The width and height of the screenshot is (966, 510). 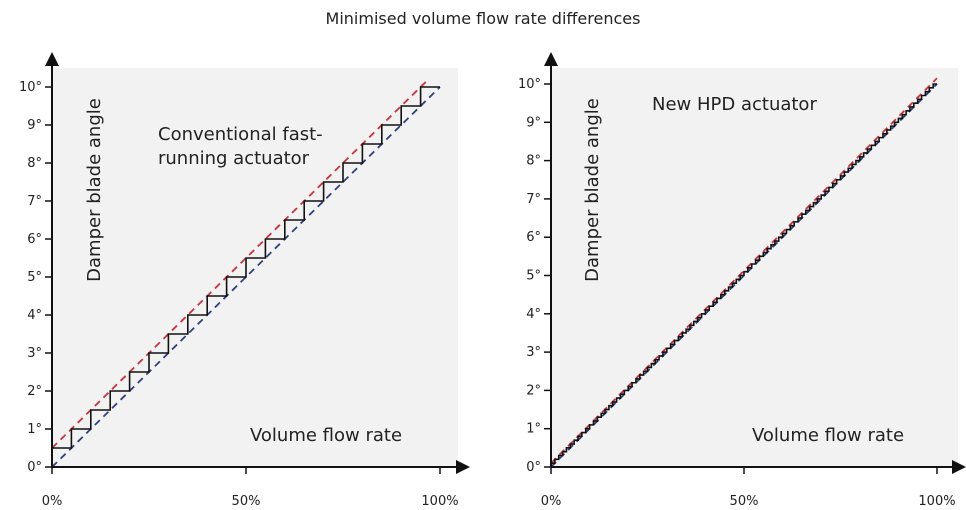 I want to click on figure-title: Minimised volume flow rate differences, so click(x=483, y=18).